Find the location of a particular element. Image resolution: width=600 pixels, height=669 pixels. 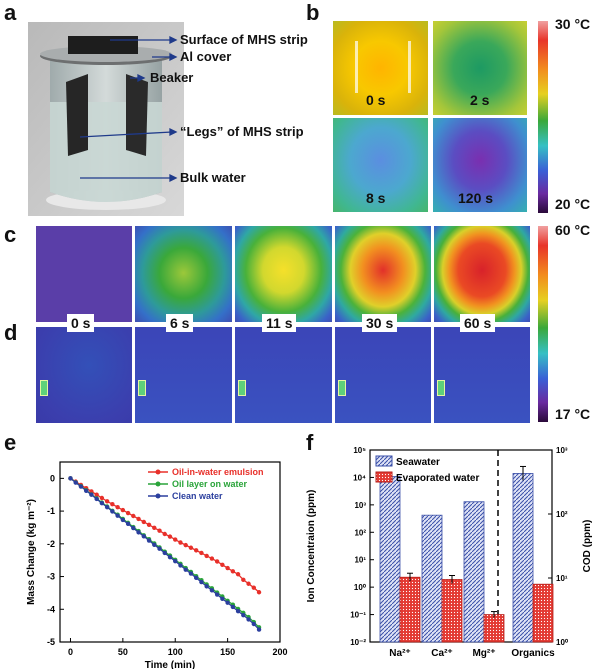

y-tick-label: -2 is located at coordinates (51, 544).